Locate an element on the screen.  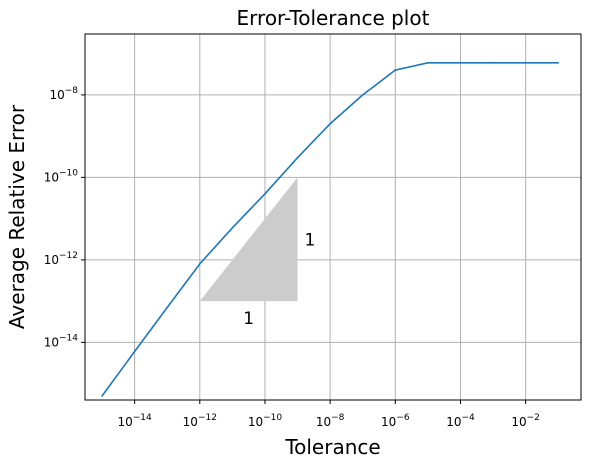
slope-horizontal-label: 1 is located at coordinates (248, 319).